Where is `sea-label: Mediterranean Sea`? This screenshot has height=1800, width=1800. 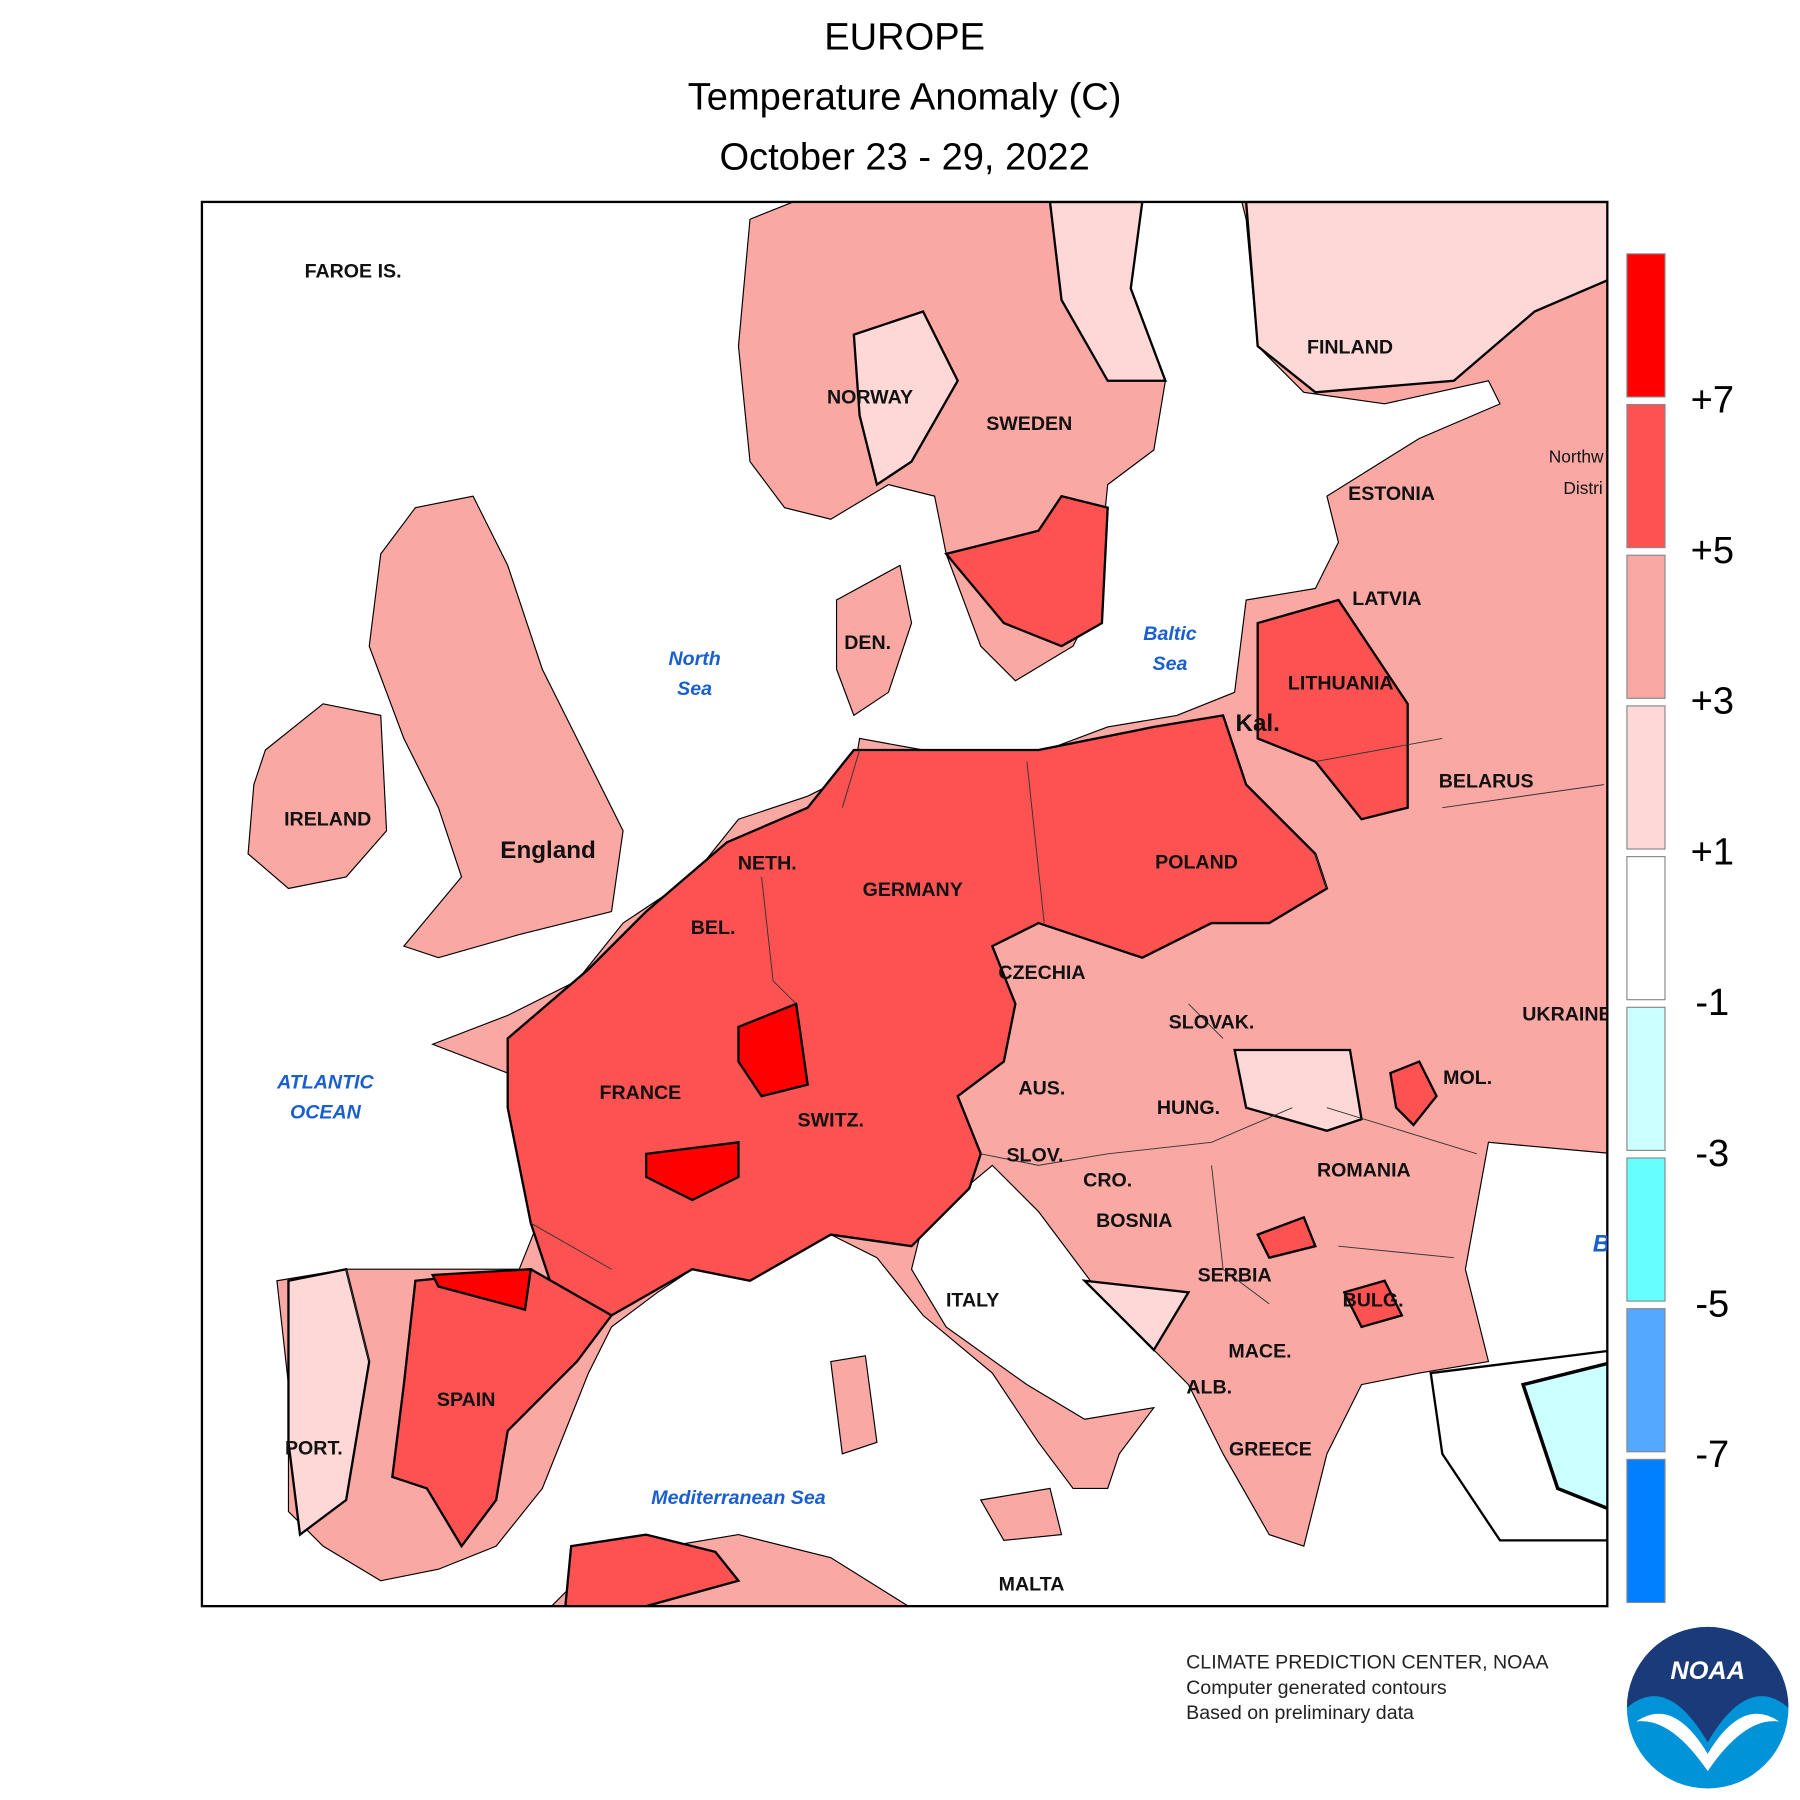 sea-label: Mediterranean Sea is located at coordinates (738, 1498).